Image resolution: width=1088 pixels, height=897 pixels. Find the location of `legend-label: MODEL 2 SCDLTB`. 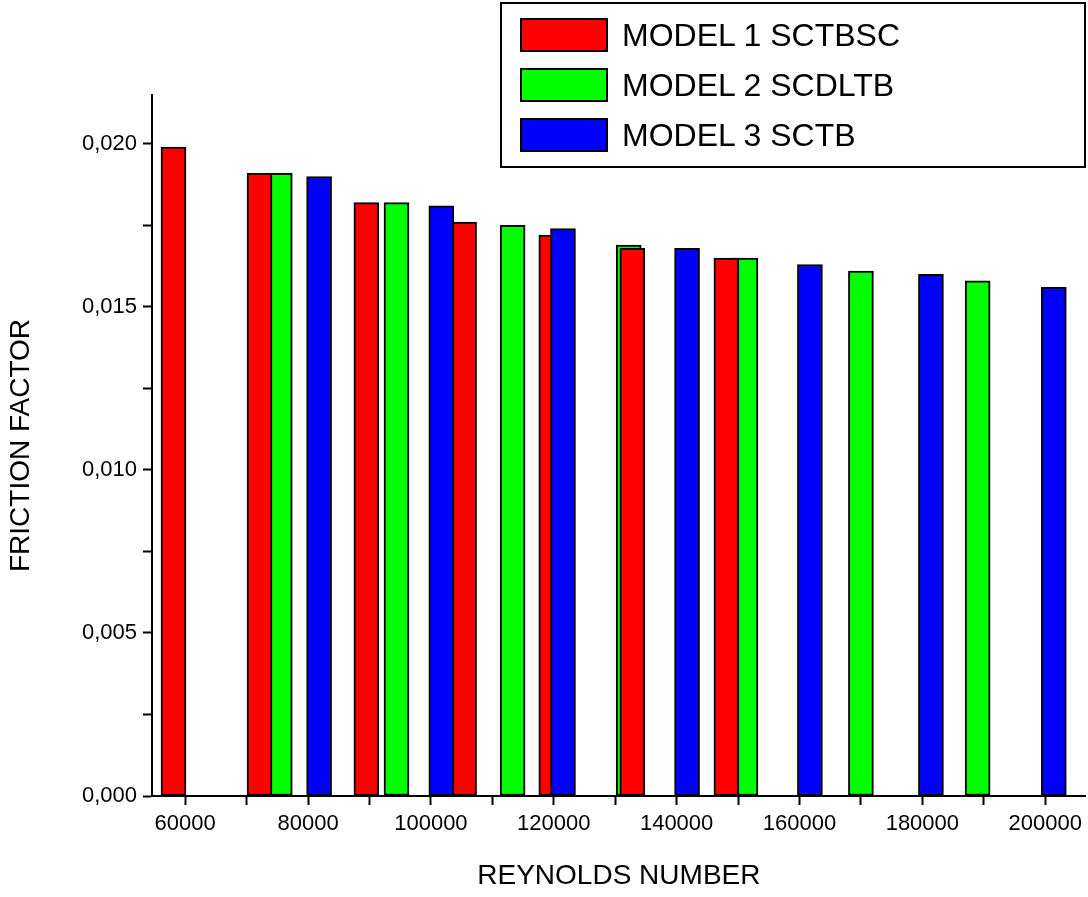

legend-label: MODEL 2 SCDLTB is located at coordinates (758, 85).